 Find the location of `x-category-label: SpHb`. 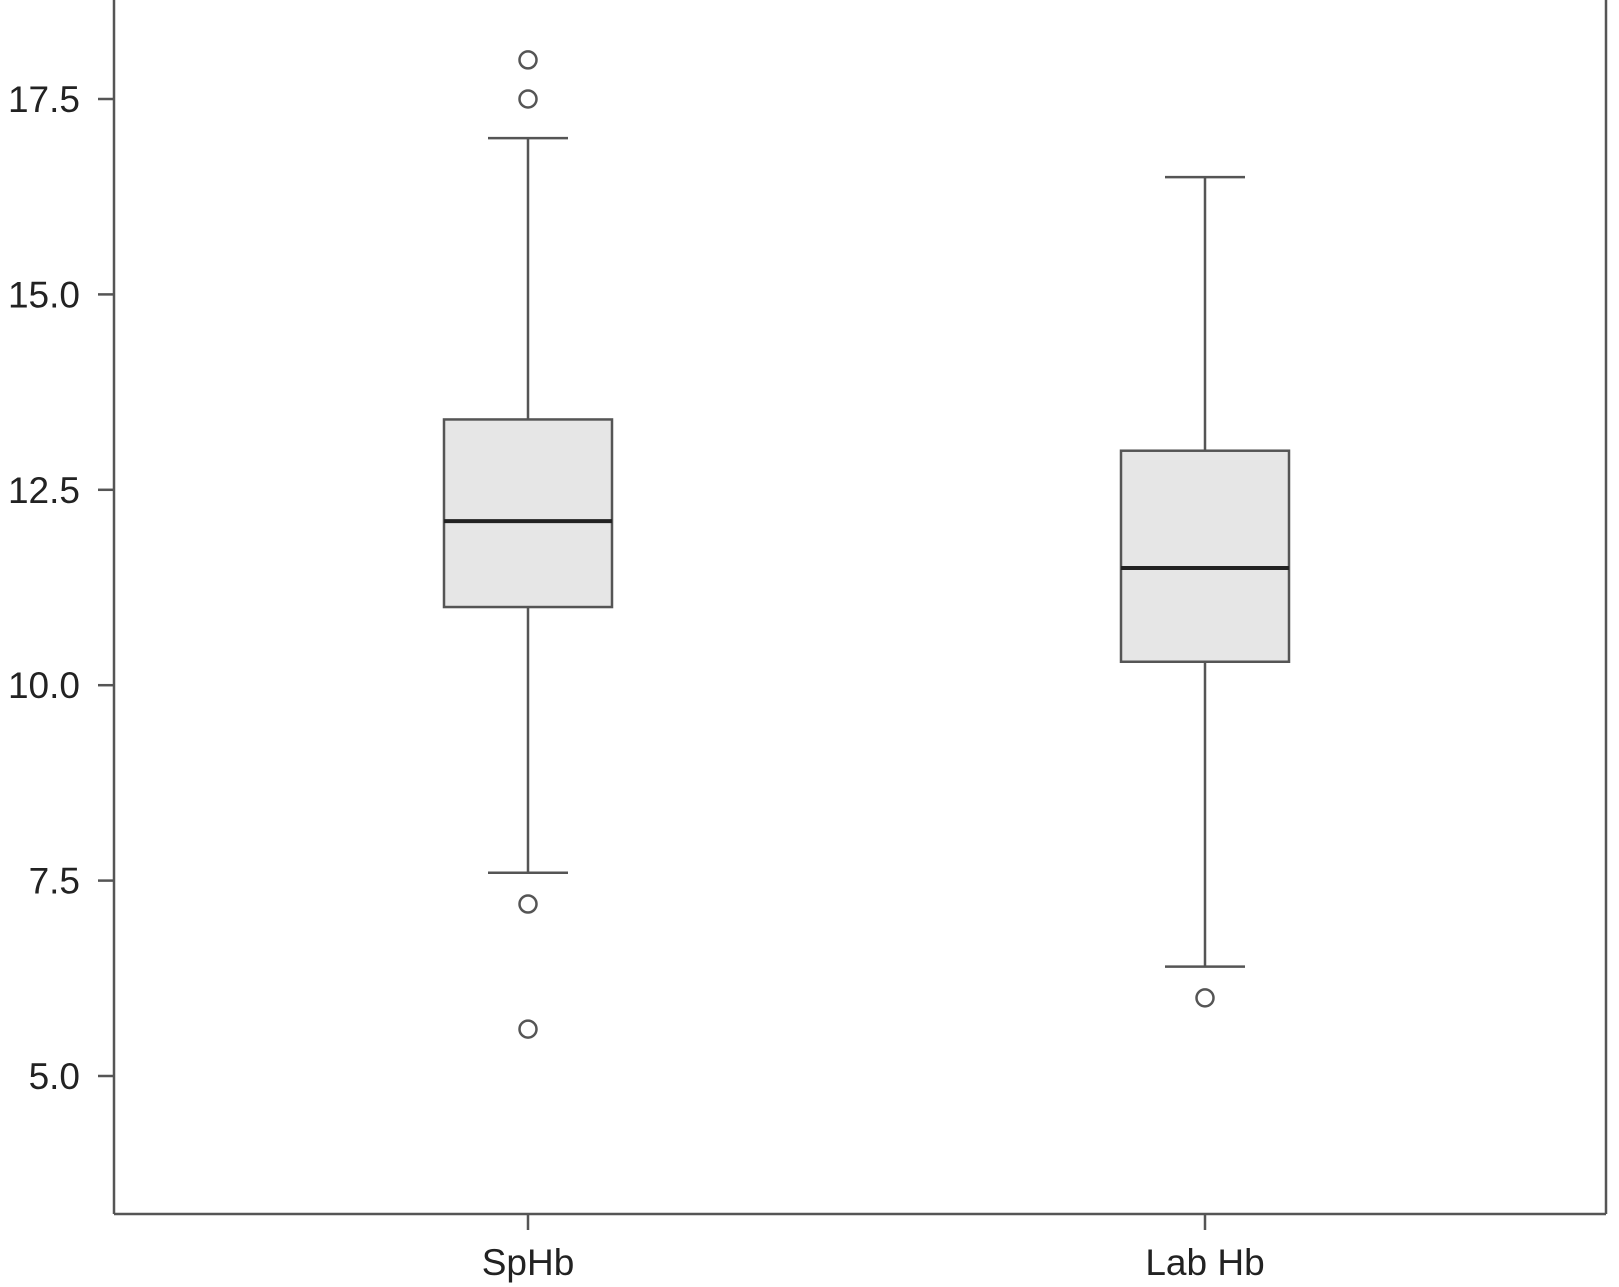

x-category-label: SpHb is located at coordinates (528, 1262).